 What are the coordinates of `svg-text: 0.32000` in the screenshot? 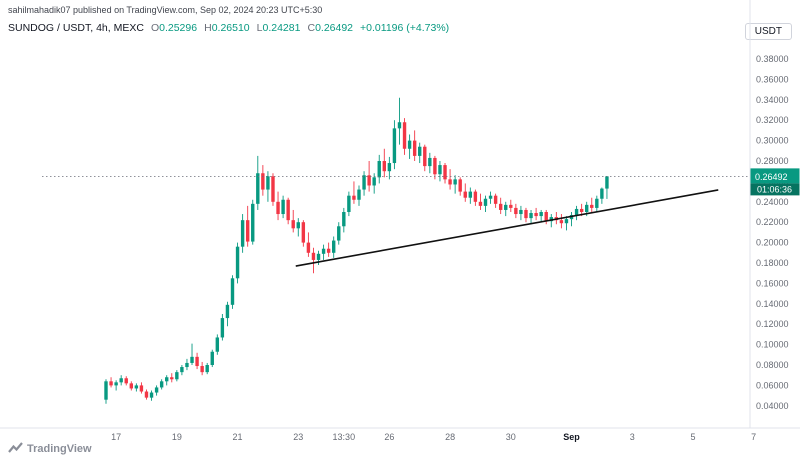 It's located at (772, 120).